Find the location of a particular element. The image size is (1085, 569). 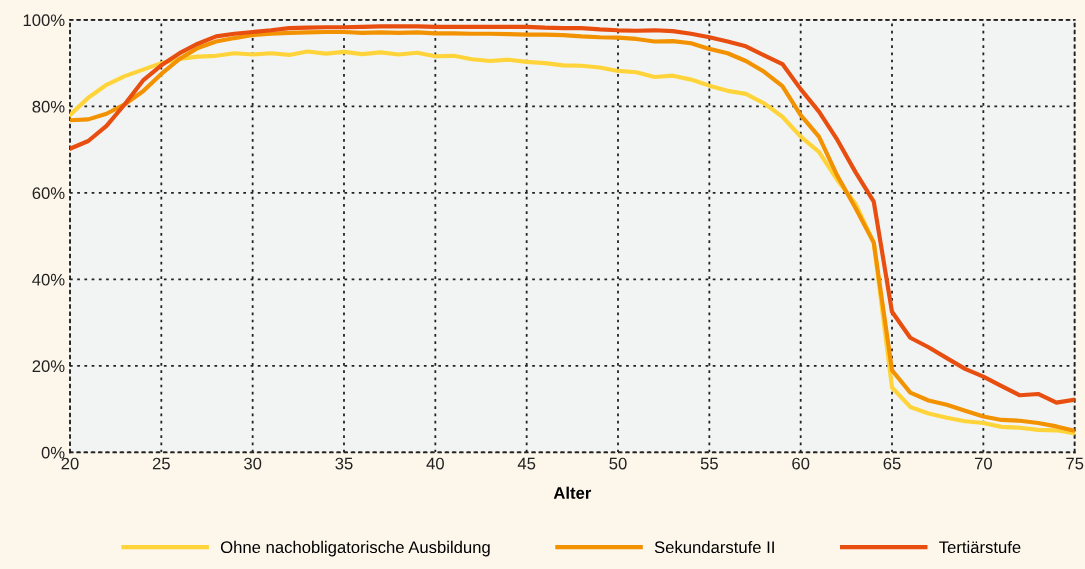

legend-label: Sekundarstufe II is located at coordinates (714, 547).